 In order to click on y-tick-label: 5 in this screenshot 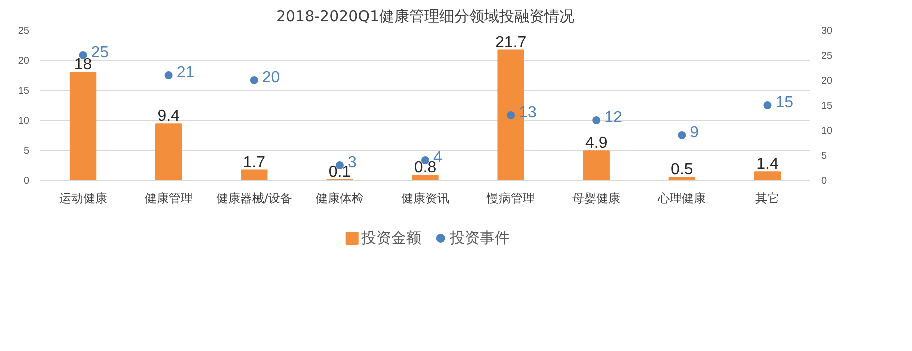, I will do `click(27, 151)`.